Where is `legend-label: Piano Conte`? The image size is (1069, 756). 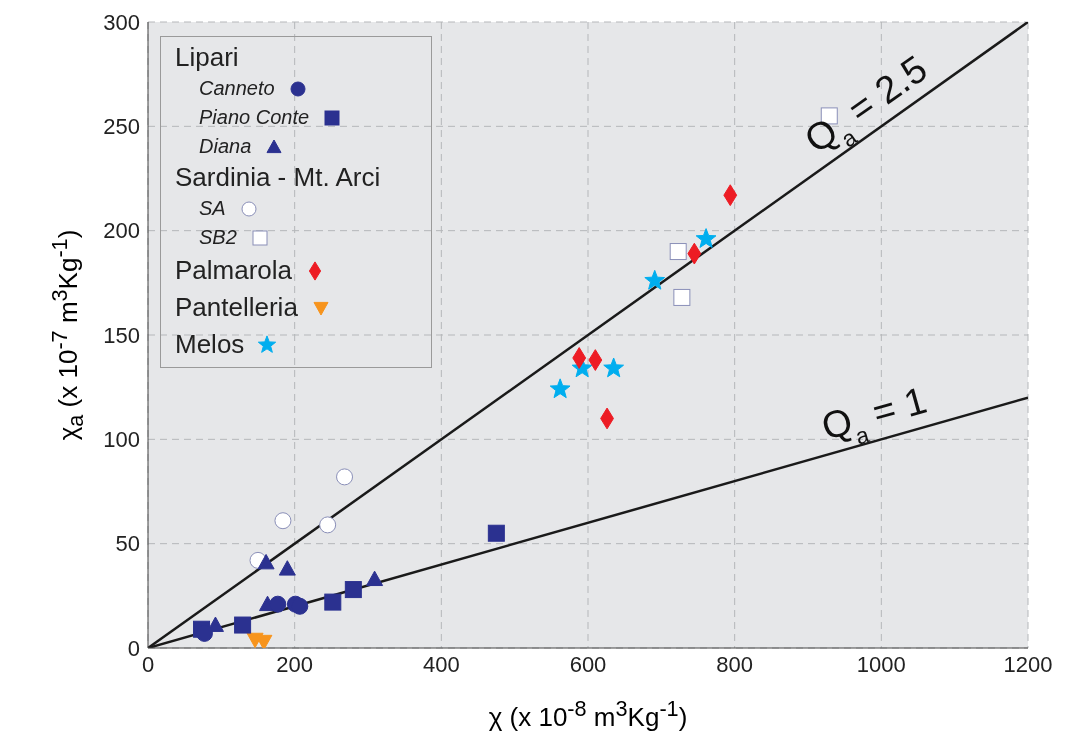 legend-label: Piano Conte is located at coordinates (254, 117).